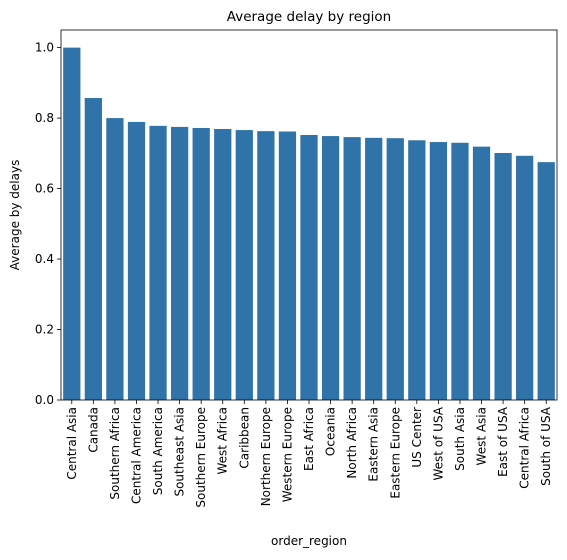  Describe the element at coordinates (180, 452) in the screenshot. I see `x-tick-label: Southeast Asia` at that location.